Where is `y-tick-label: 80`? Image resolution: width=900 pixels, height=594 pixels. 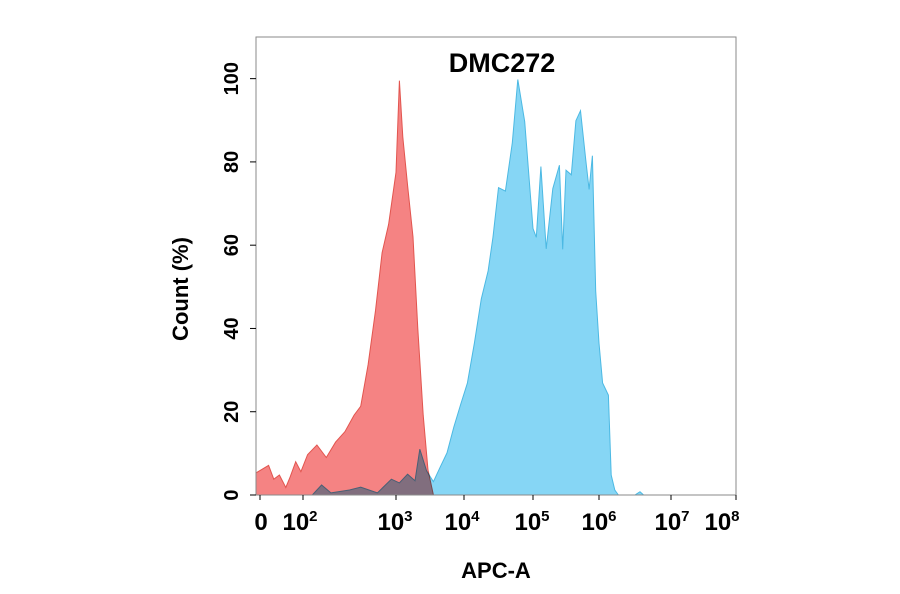 y-tick-label: 80 is located at coordinates (232, 162).